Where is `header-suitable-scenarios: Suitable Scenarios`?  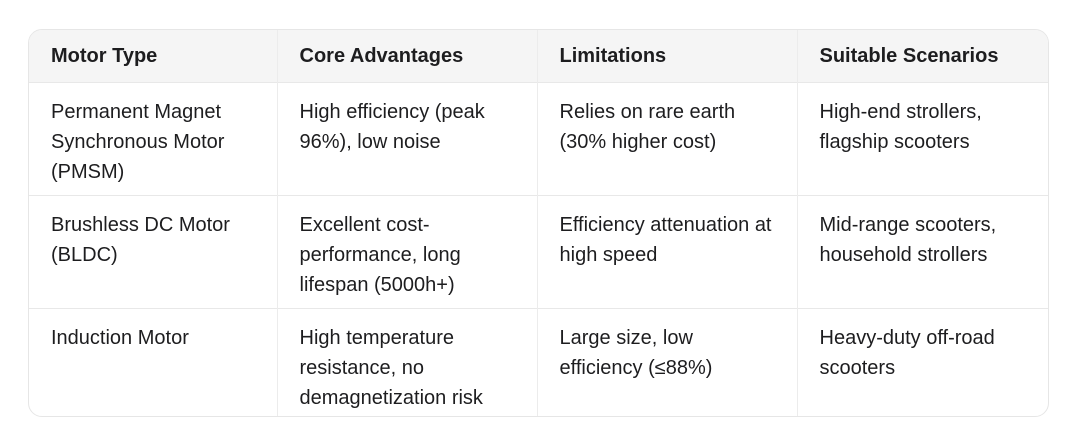
header-suitable-scenarios: Suitable Scenarios is located at coordinates (922, 56).